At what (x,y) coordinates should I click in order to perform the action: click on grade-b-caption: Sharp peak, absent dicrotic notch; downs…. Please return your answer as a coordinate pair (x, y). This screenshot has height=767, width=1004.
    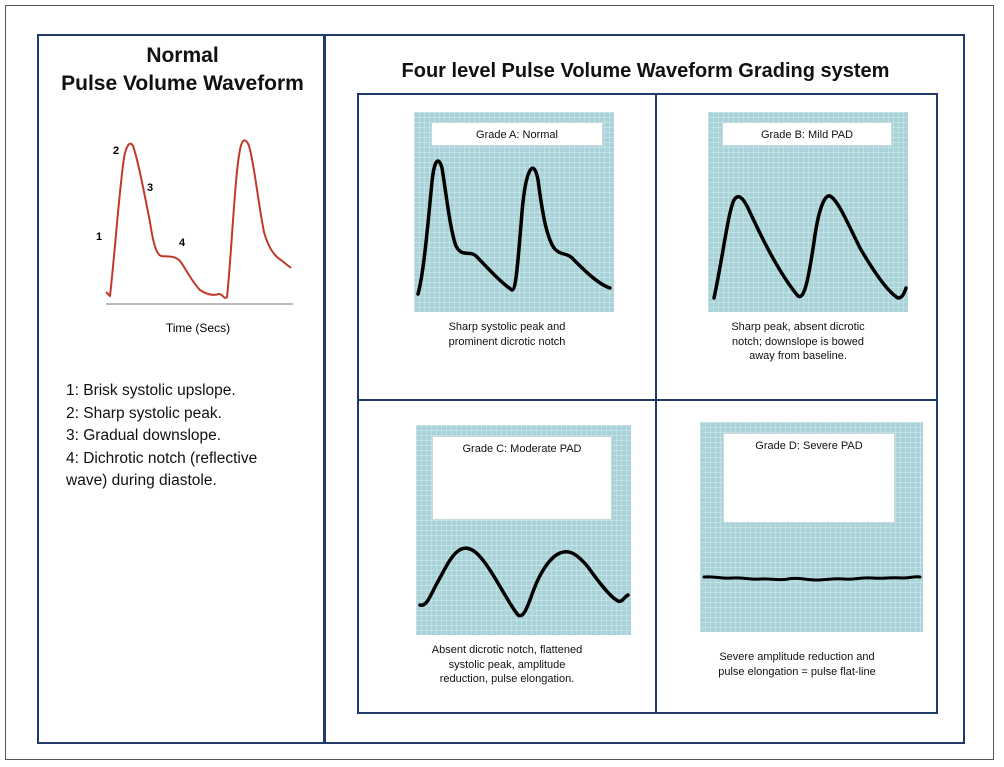
    Looking at the image, I should click on (798, 342).